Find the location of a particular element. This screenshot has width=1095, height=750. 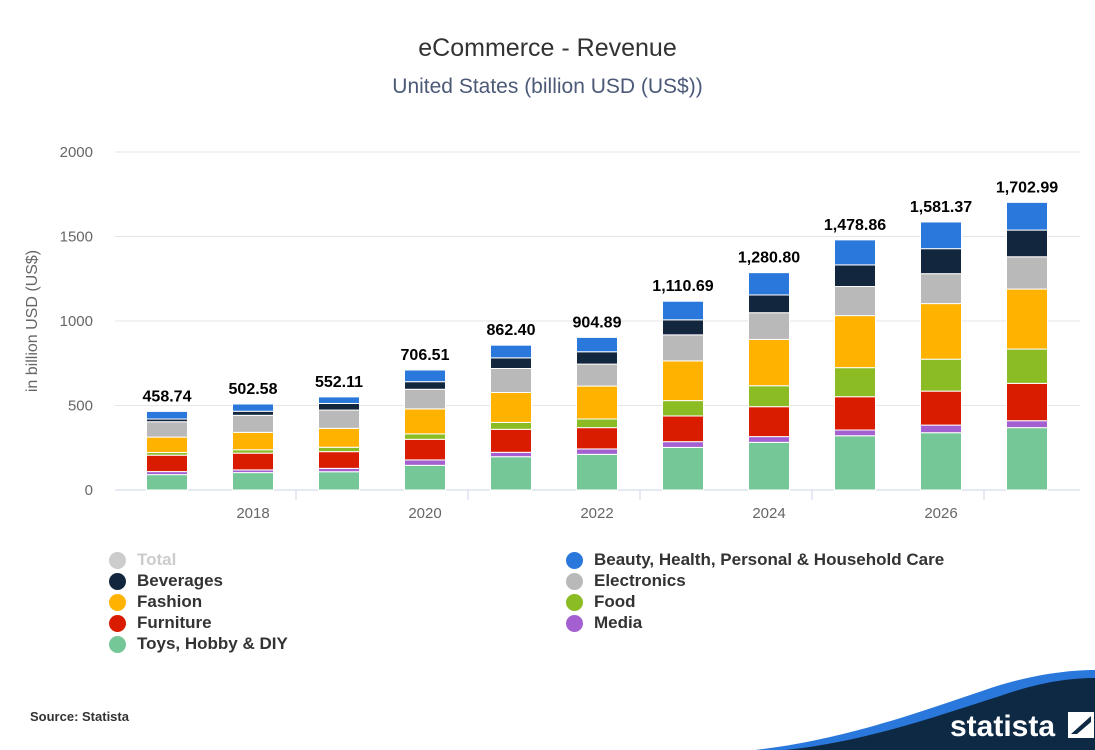

legend-label: Furniture is located at coordinates (174, 622).